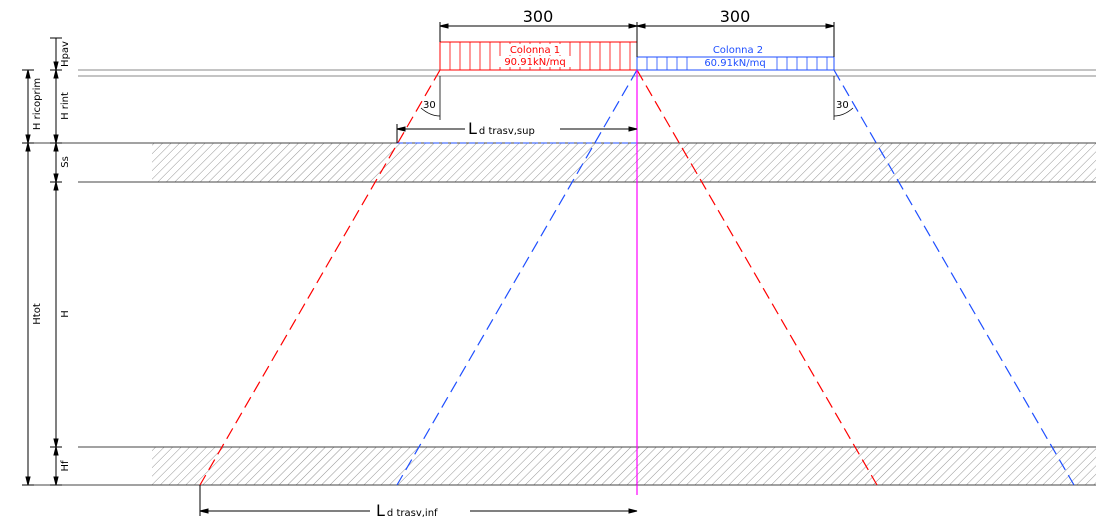 This screenshot has width=1096, height=523. Describe the element at coordinates (37, 104) in the screenshot. I see `h-ricoprim-label: H ricoprim` at that location.